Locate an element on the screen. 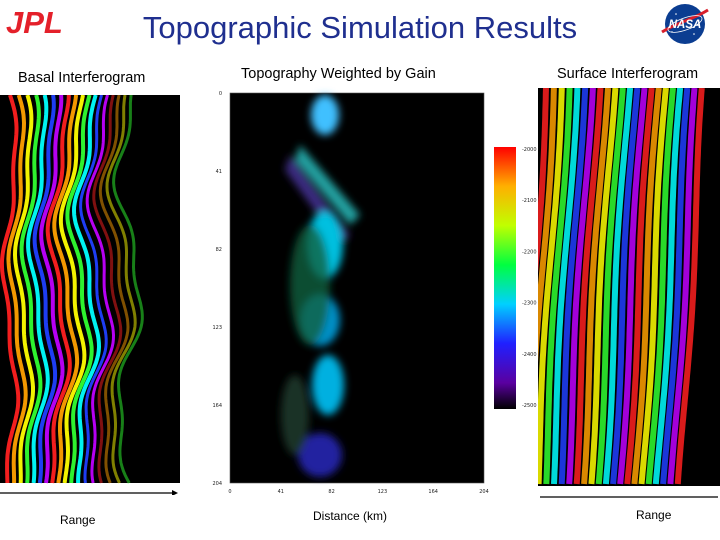 The image size is (720, 540). x-tick-label: 204 is located at coordinates (484, 492).